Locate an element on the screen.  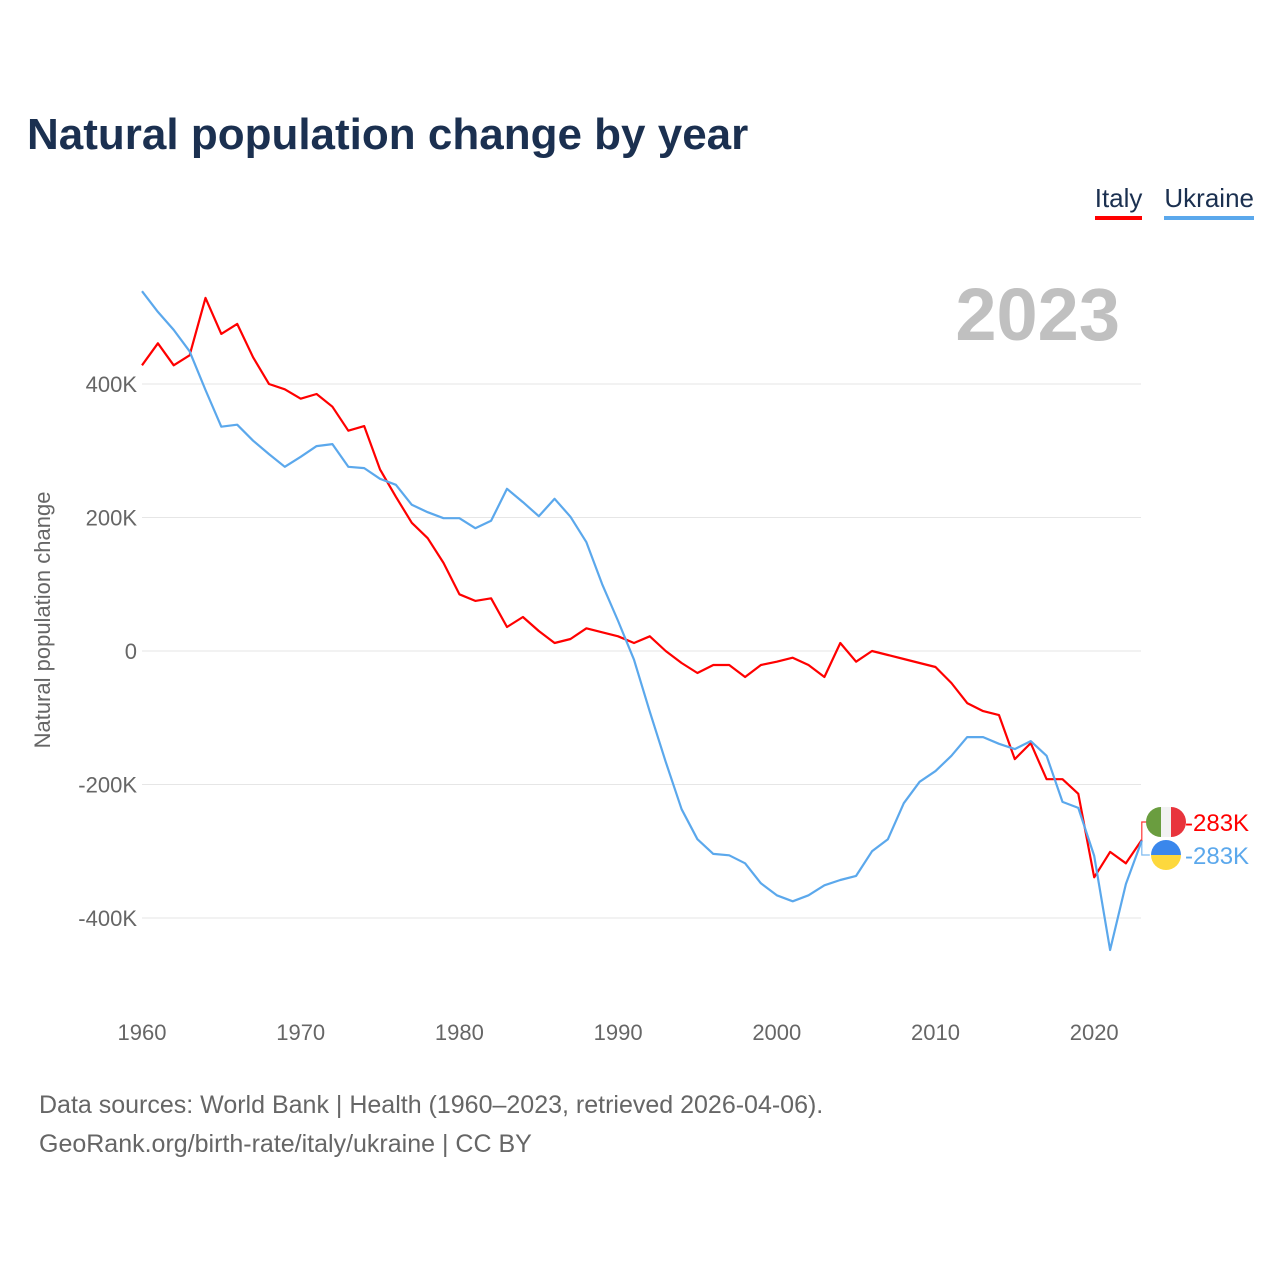
x-tick-label: 1970 is located at coordinates (300, 1032).